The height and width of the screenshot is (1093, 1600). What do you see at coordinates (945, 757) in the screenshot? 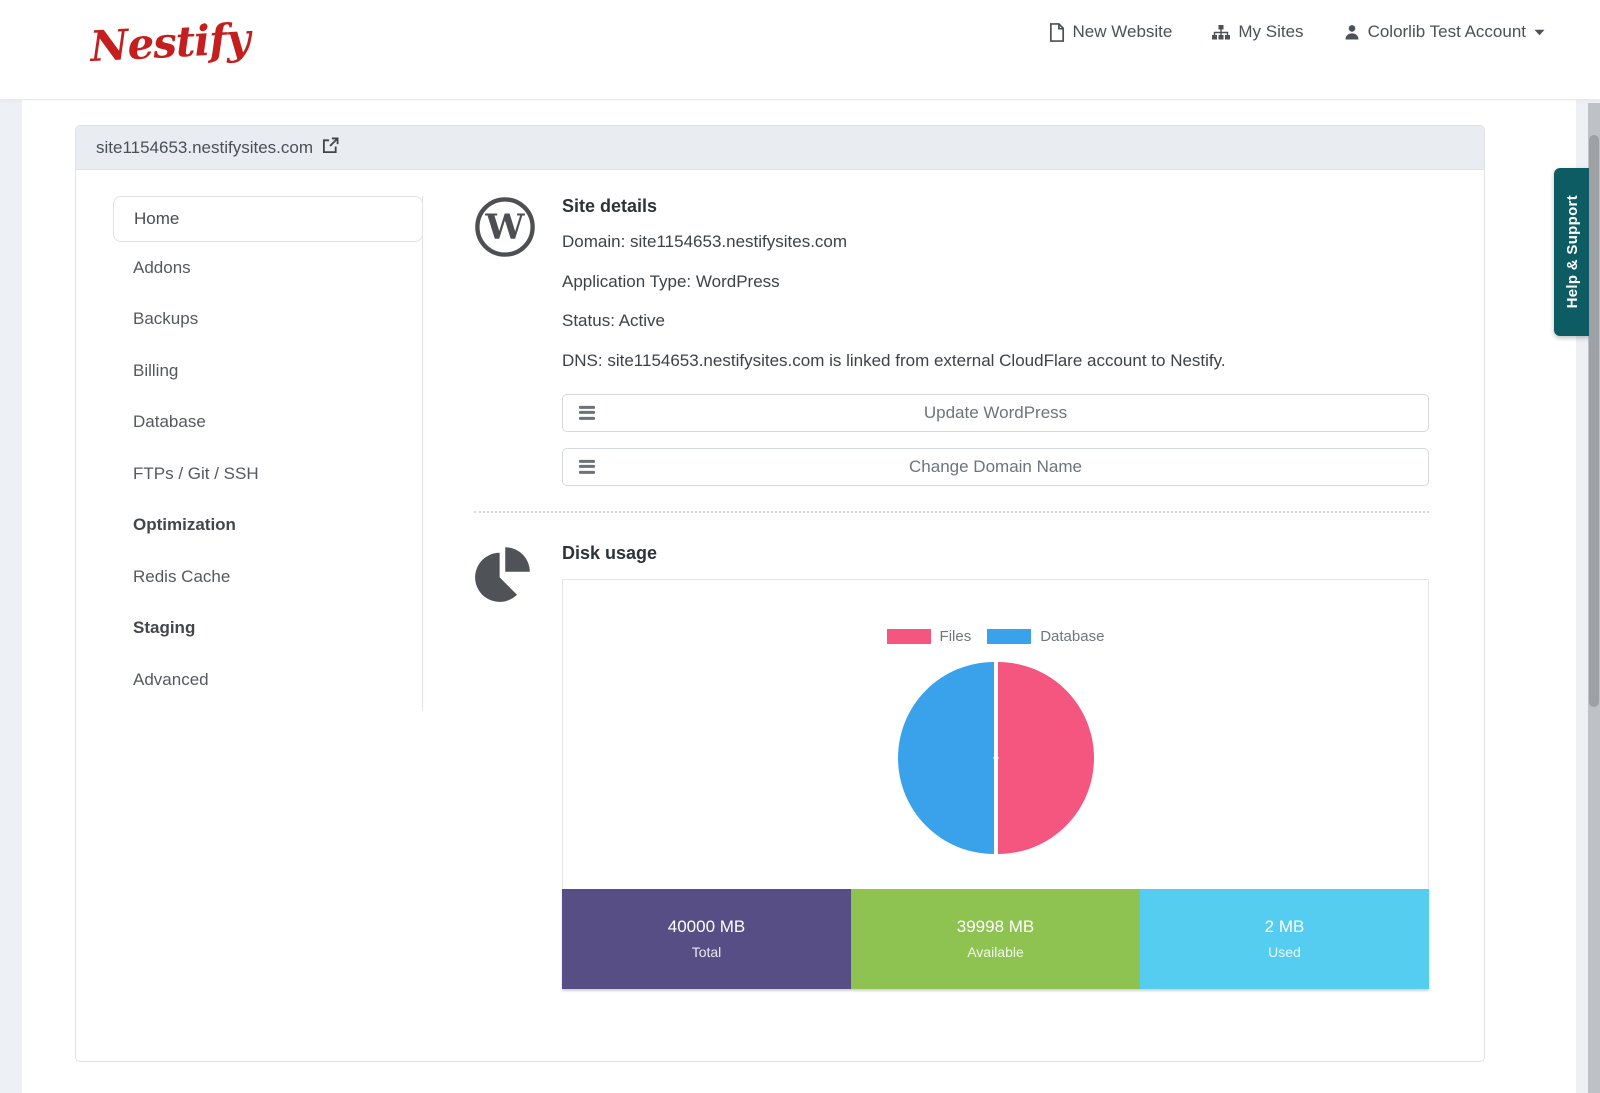
I see `pie-slice-database` at bounding box center [945, 757].